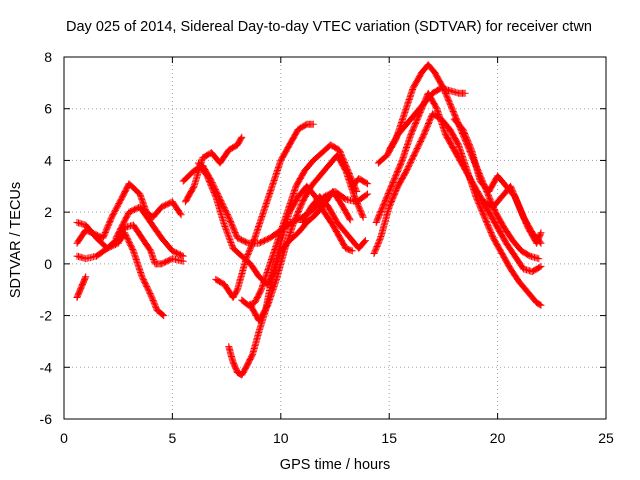  I want to click on y-tick-label: -6, so click(46, 419).